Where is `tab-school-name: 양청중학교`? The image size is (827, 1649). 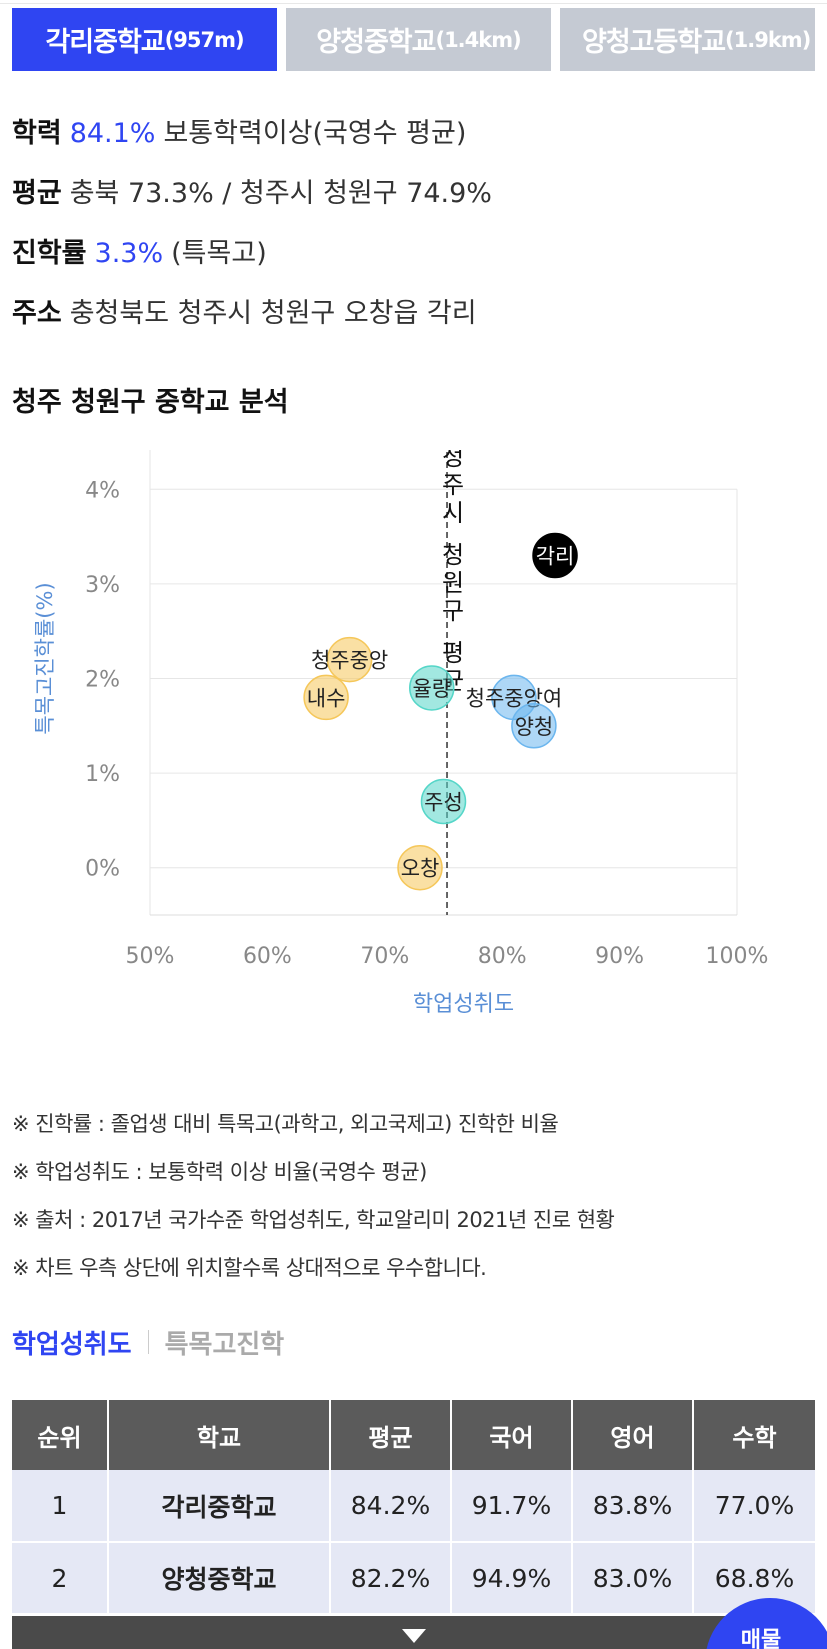 tab-school-name: 양청중학교 is located at coordinates (376, 42).